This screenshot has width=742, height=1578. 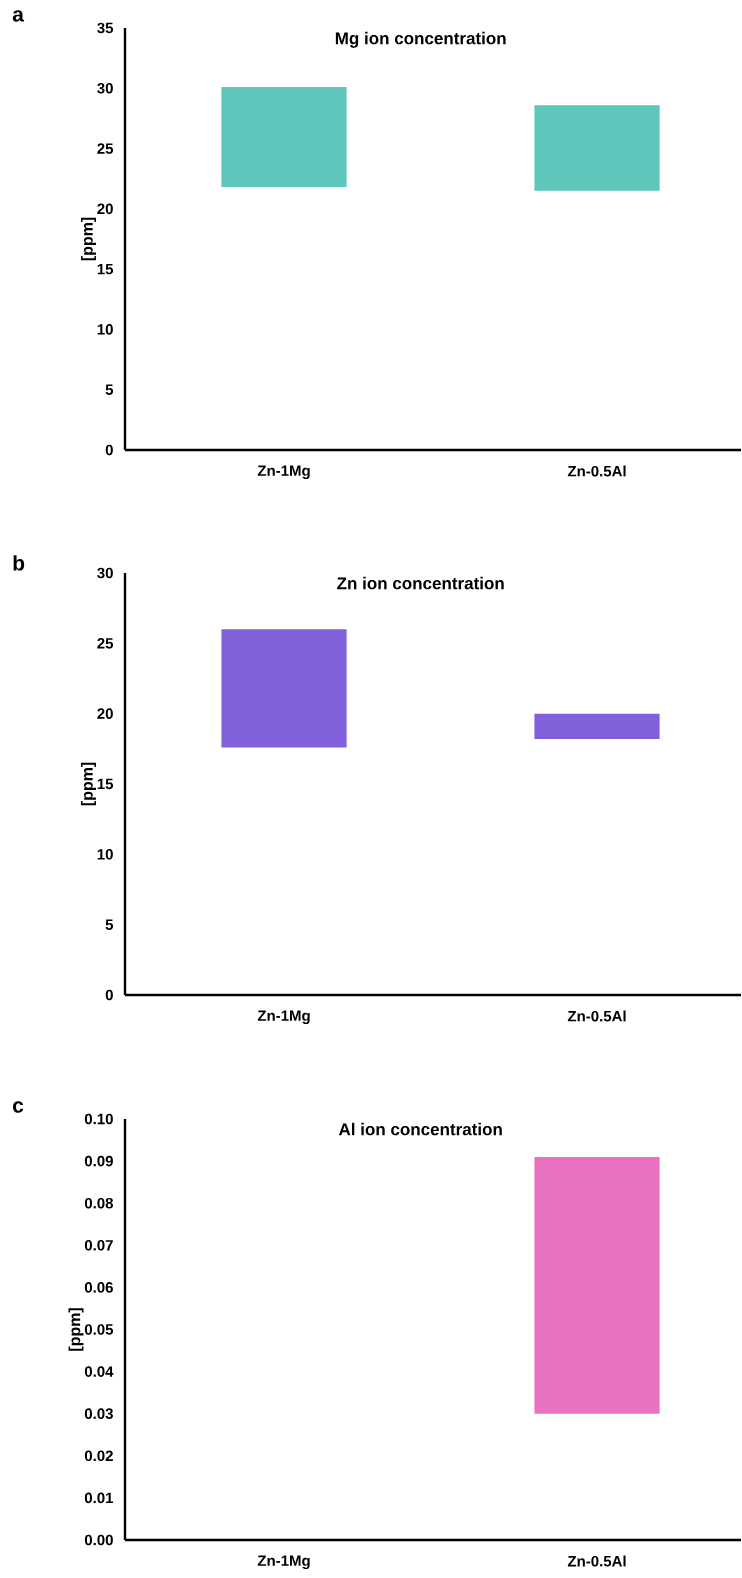 What do you see at coordinates (18, 16) in the screenshot?
I see `text: a` at bounding box center [18, 16].